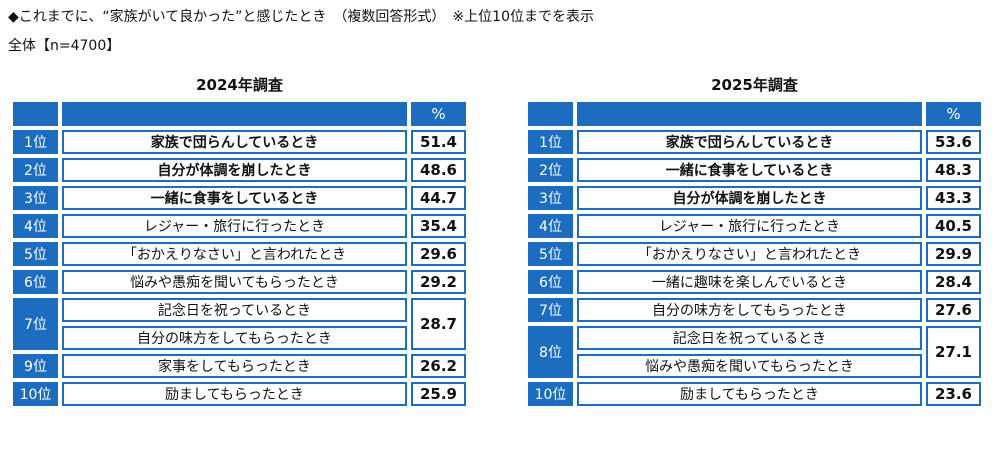 This screenshot has height=453, width=1000. Describe the element at coordinates (438, 282) in the screenshot. I see `percent-value: 29.2` at that location.